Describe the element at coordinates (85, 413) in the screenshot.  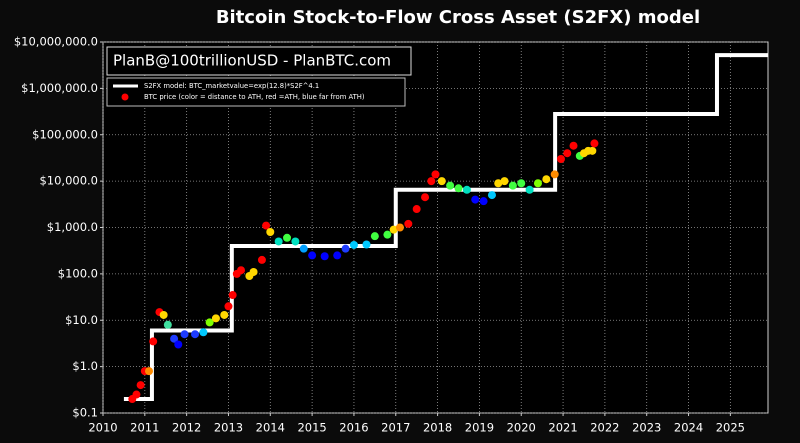
I see `y-tick-label: $0.1` at that location.